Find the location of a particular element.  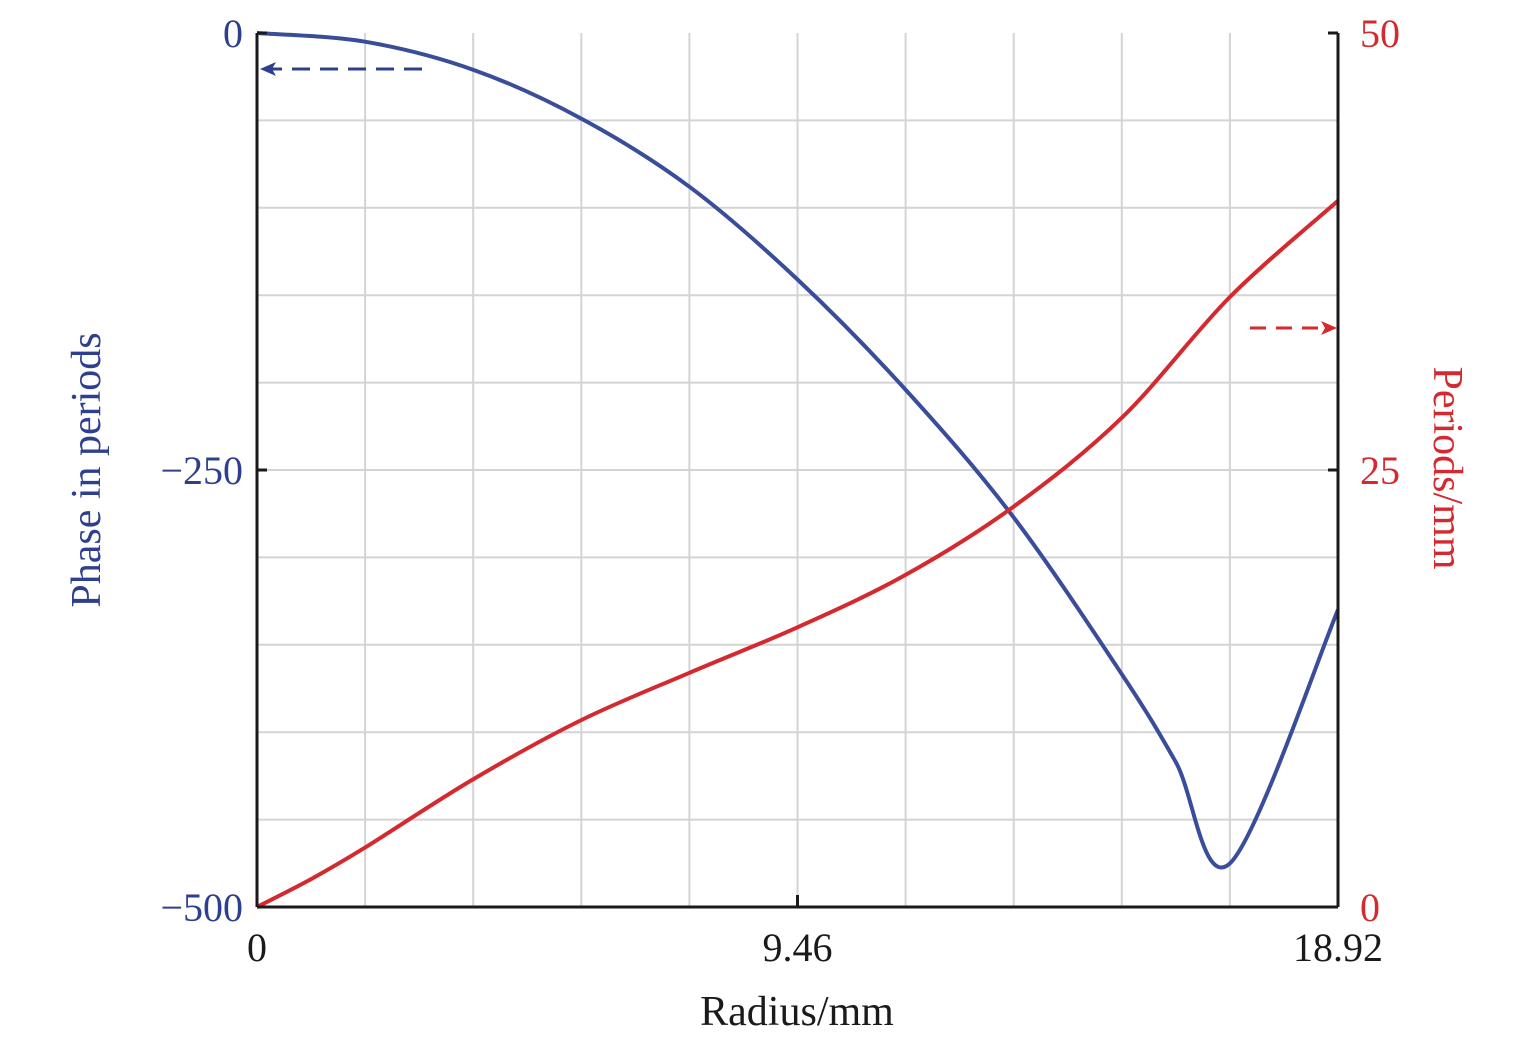

x-tick-label: 0 is located at coordinates (257, 947).